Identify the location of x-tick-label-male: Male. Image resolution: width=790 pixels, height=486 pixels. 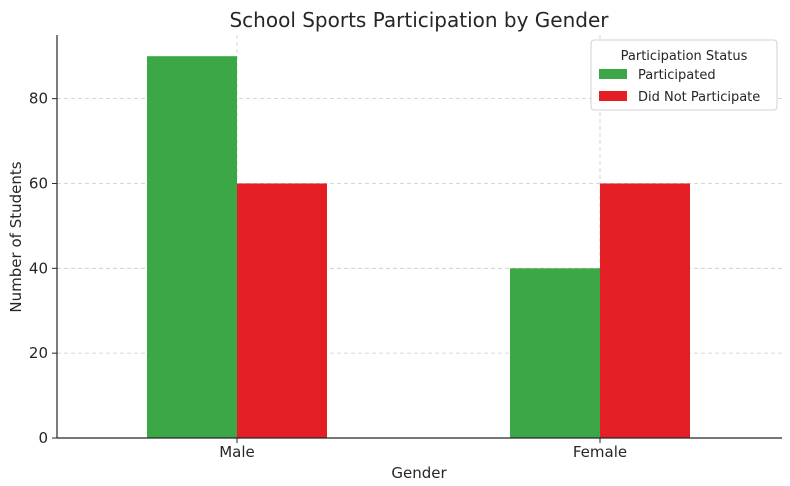
(237, 452).